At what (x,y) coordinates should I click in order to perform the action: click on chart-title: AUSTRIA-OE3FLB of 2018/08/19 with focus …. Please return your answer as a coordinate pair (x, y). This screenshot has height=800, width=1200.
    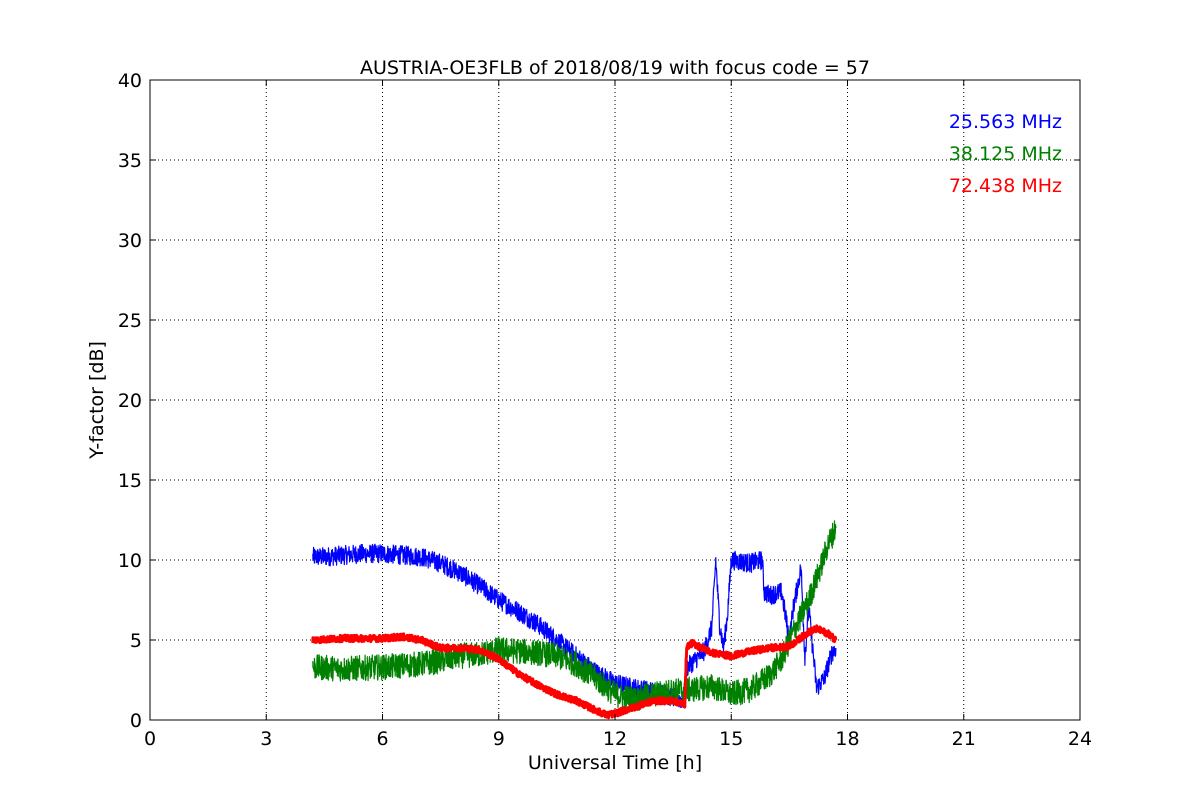
    Looking at the image, I should click on (615, 68).